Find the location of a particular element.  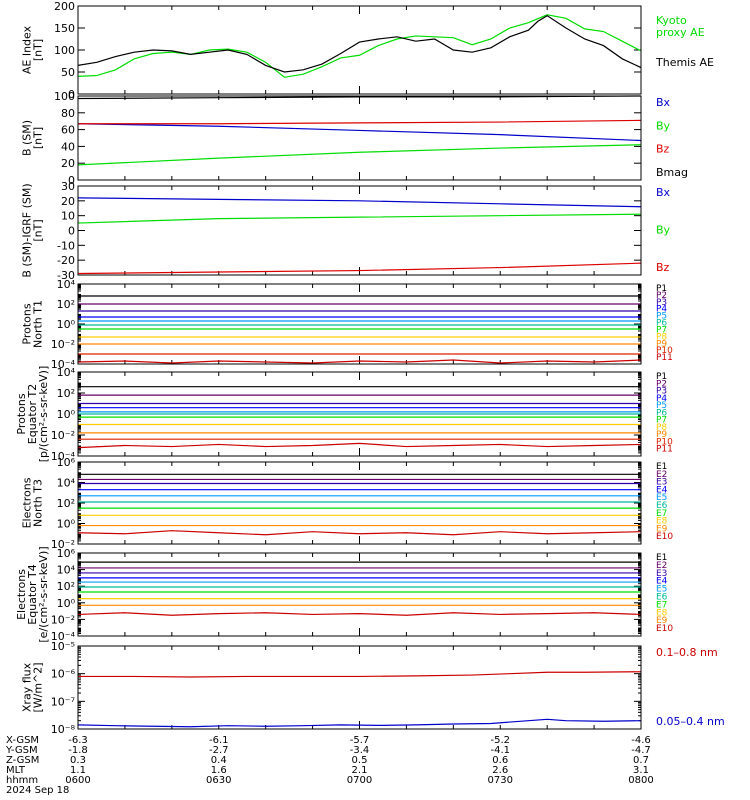

footer-value: -5.7 is located at coordinates (360, 740).